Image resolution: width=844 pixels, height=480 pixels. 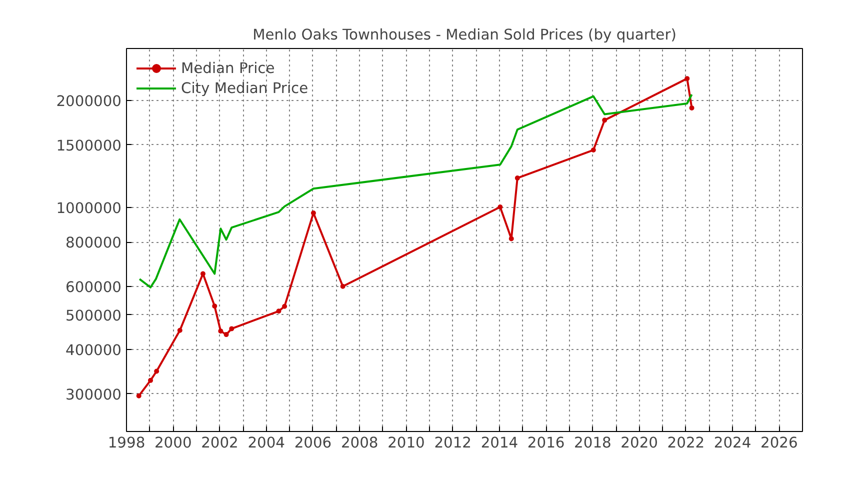 What do you see at coordinates (359, 443) in the screenshot?
I see `x-tick-label: 2008` at bounding box center [359, 443].